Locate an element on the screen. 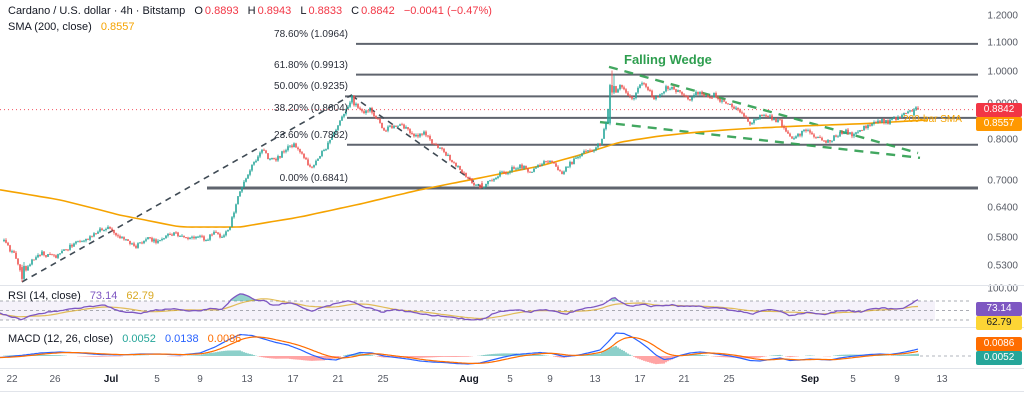 The width and height of the screenshot is (1024, 405). time-axis-label: Sep is located at coordinates (810, 379).